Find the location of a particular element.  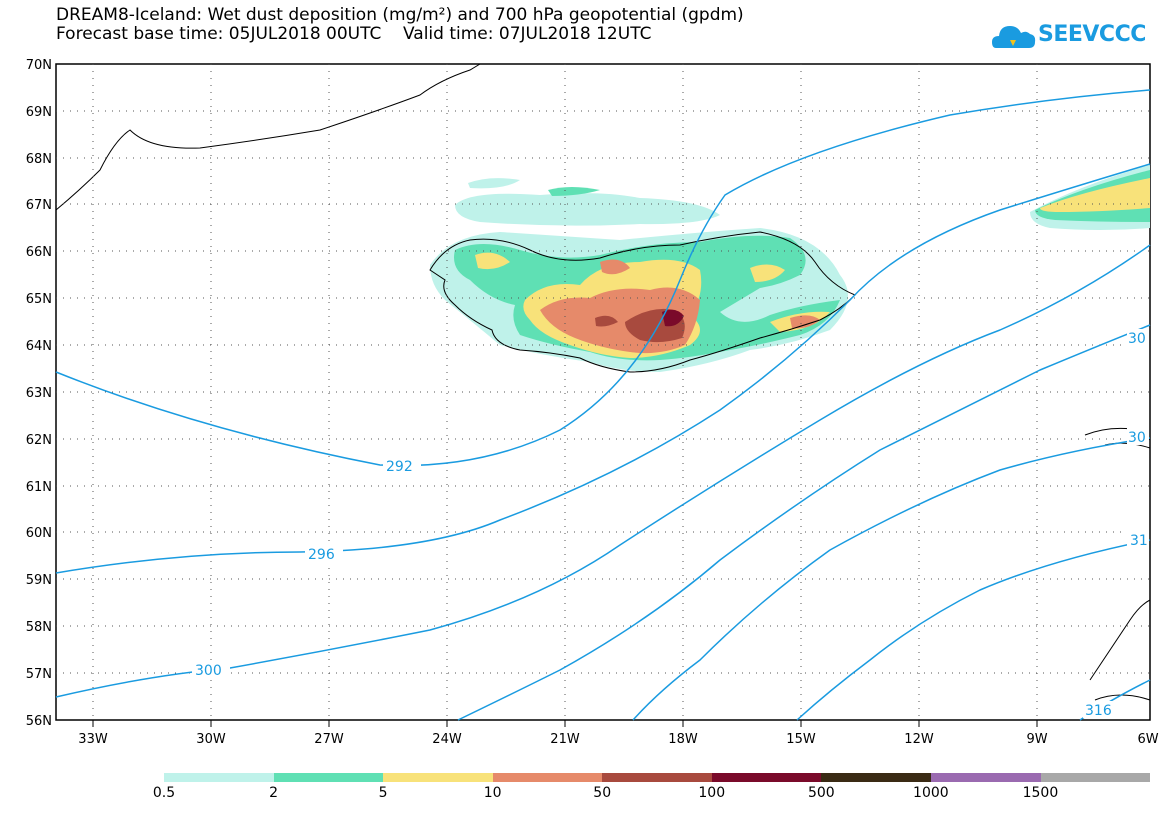

lon-label: 12W is located at coordinates (919, 739).